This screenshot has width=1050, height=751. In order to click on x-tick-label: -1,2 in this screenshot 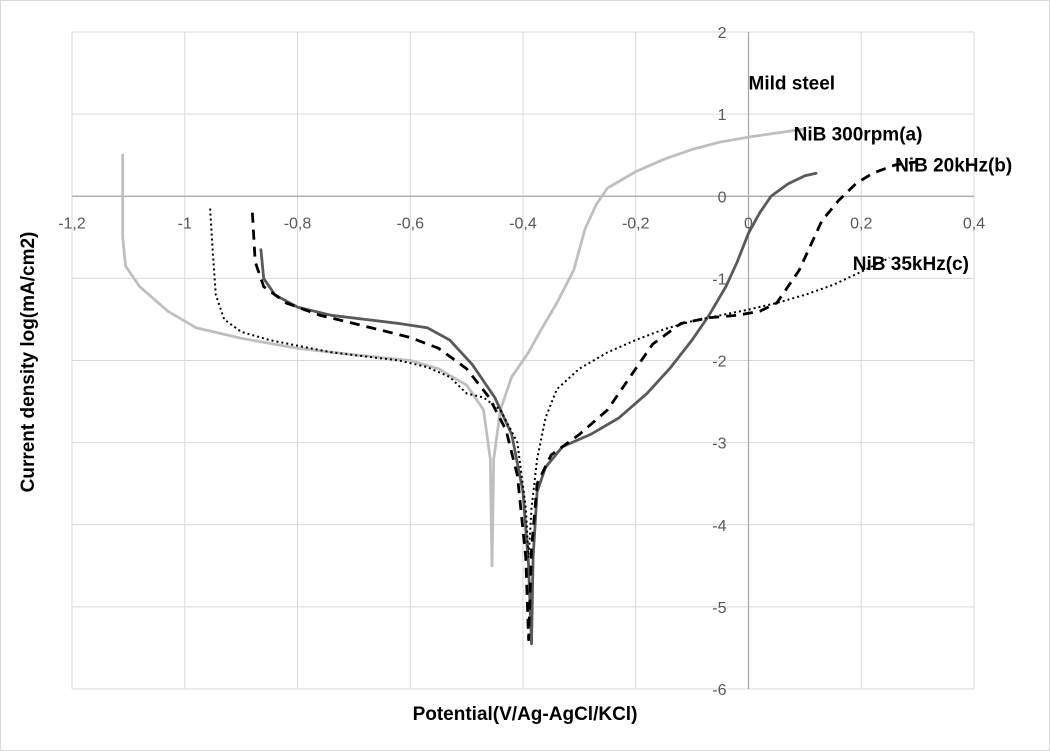, I will do `click(72, 223)`.